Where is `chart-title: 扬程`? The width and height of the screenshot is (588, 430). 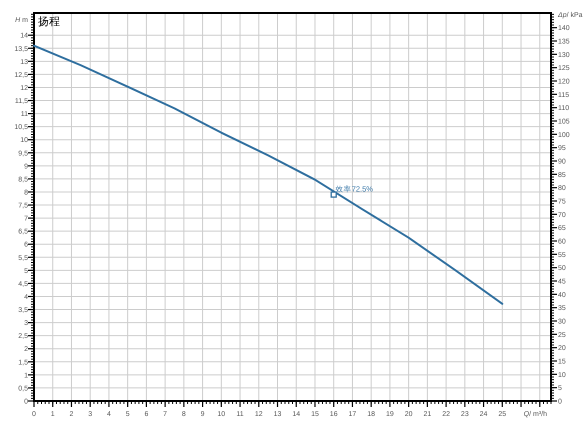 chart-title: 扬程 is located at coordinates (49, 22).